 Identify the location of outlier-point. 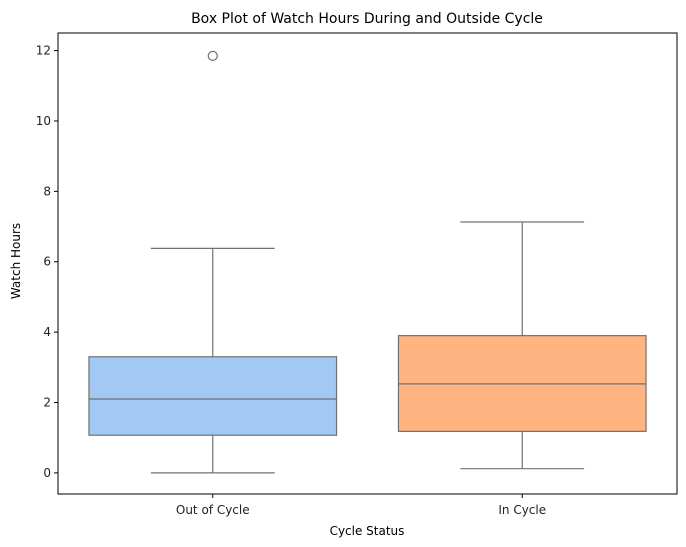
(212, 55).